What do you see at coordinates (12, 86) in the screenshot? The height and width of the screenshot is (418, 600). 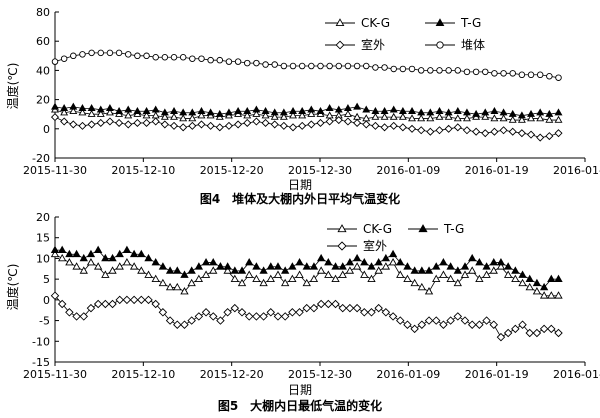 I see `y-axis-label: 温度(℃)` at bounding box center [12, 86].